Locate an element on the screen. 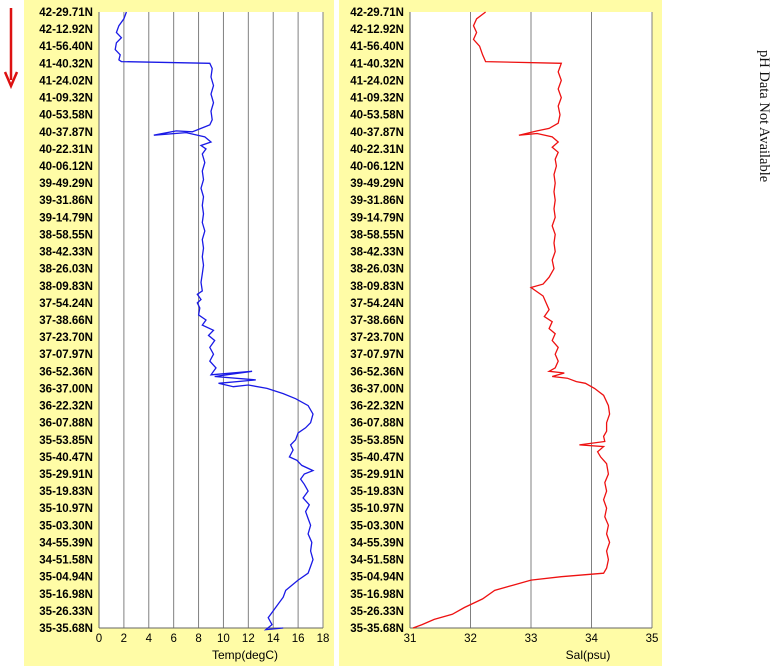  temp-latitude-label: 41-24.02N is located at coordinates (66, 81).